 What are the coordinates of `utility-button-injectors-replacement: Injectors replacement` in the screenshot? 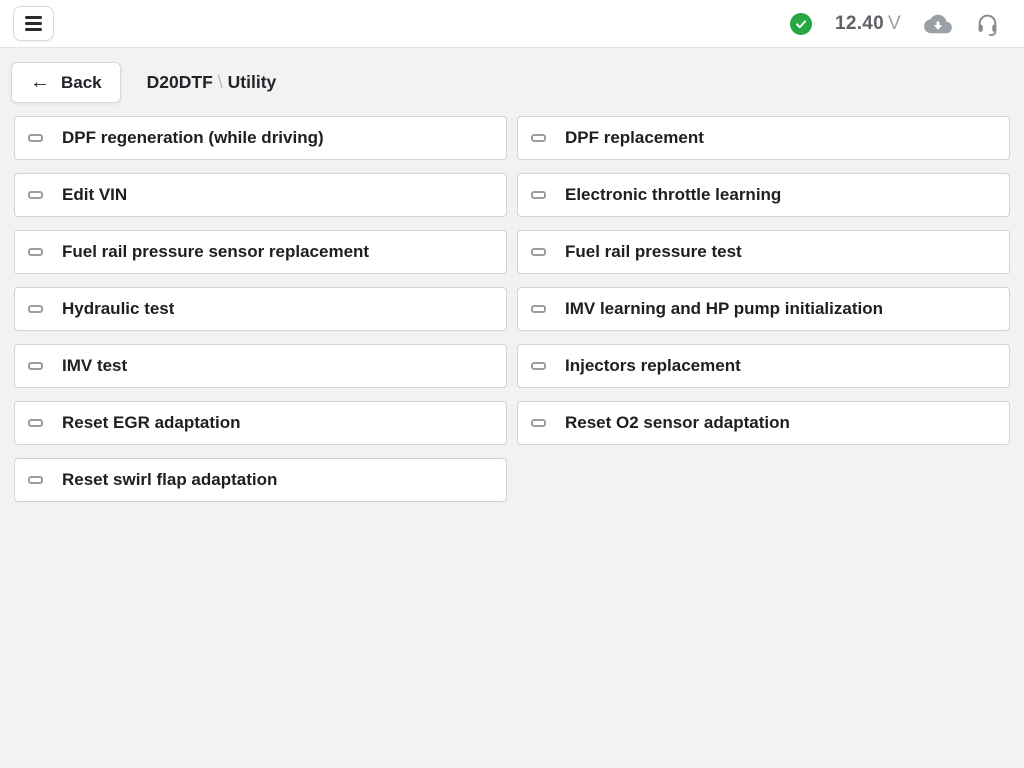 It's located at (763, 366).